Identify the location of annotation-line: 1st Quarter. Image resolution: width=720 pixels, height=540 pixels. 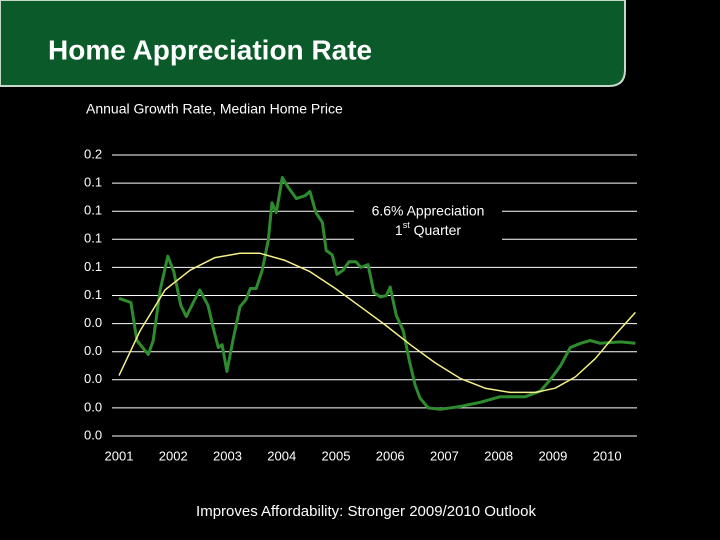
(428, 228).